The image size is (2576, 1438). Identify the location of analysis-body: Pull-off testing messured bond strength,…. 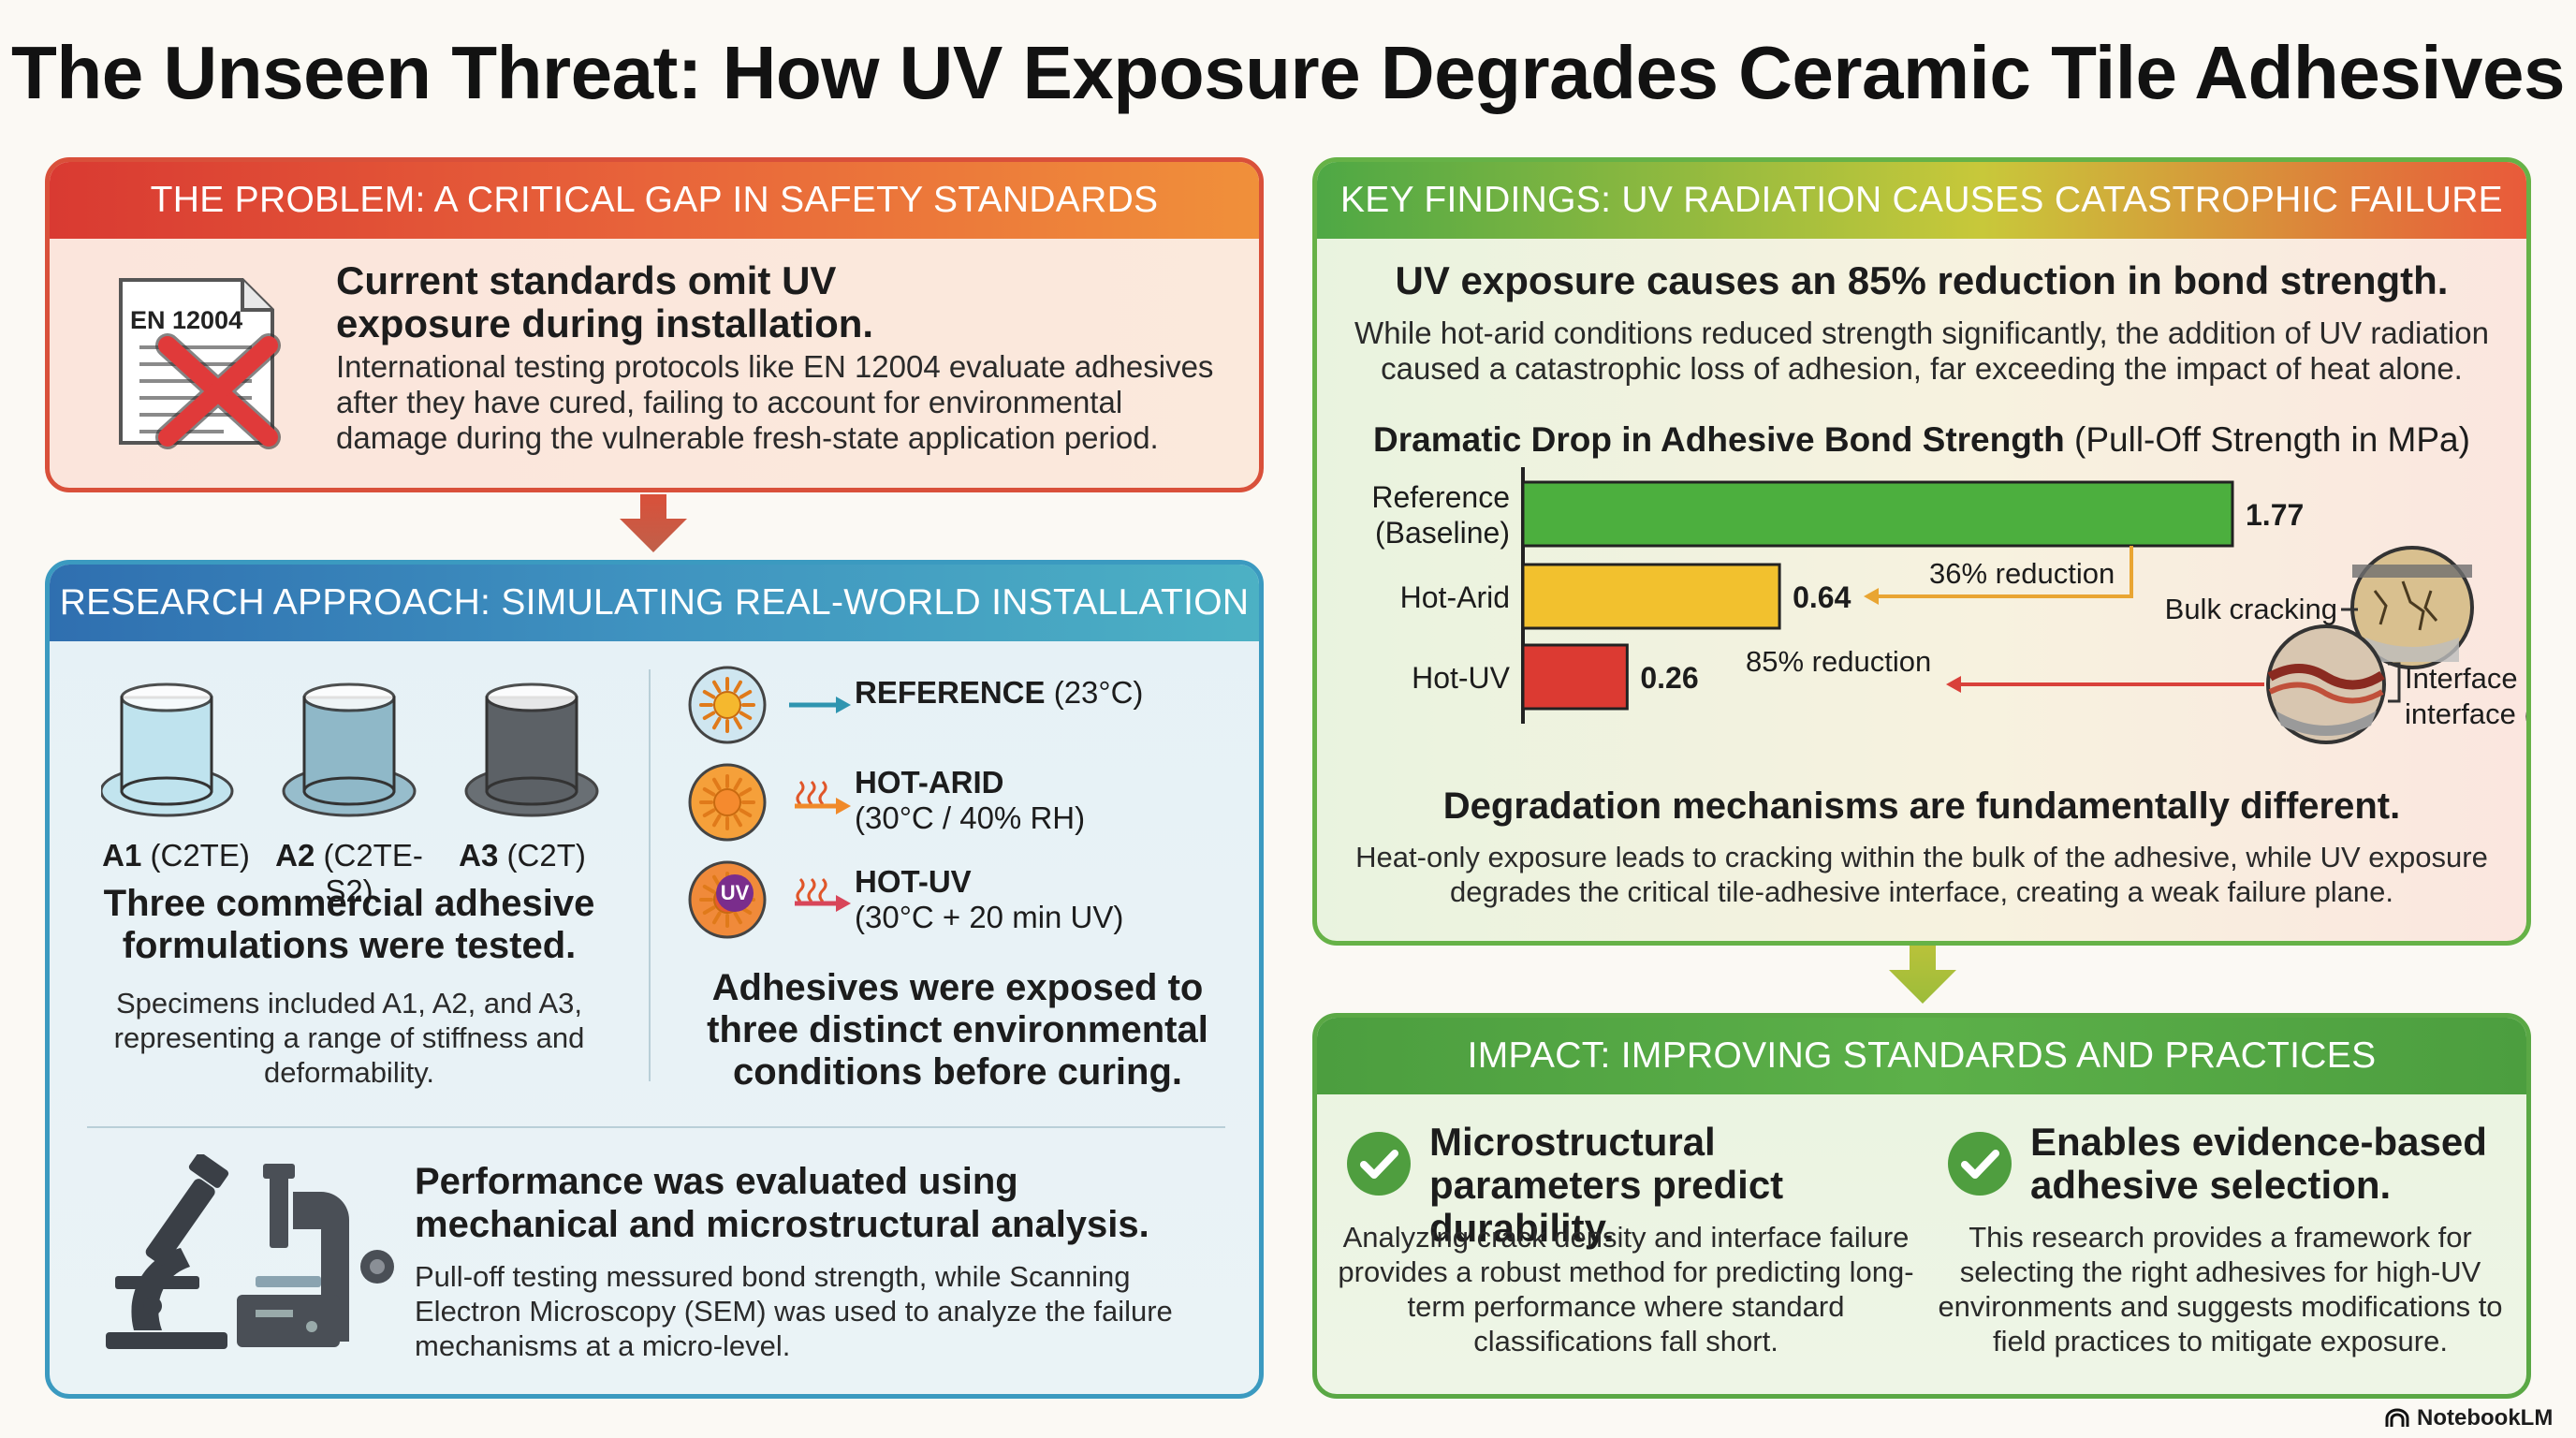
(794, 1311).